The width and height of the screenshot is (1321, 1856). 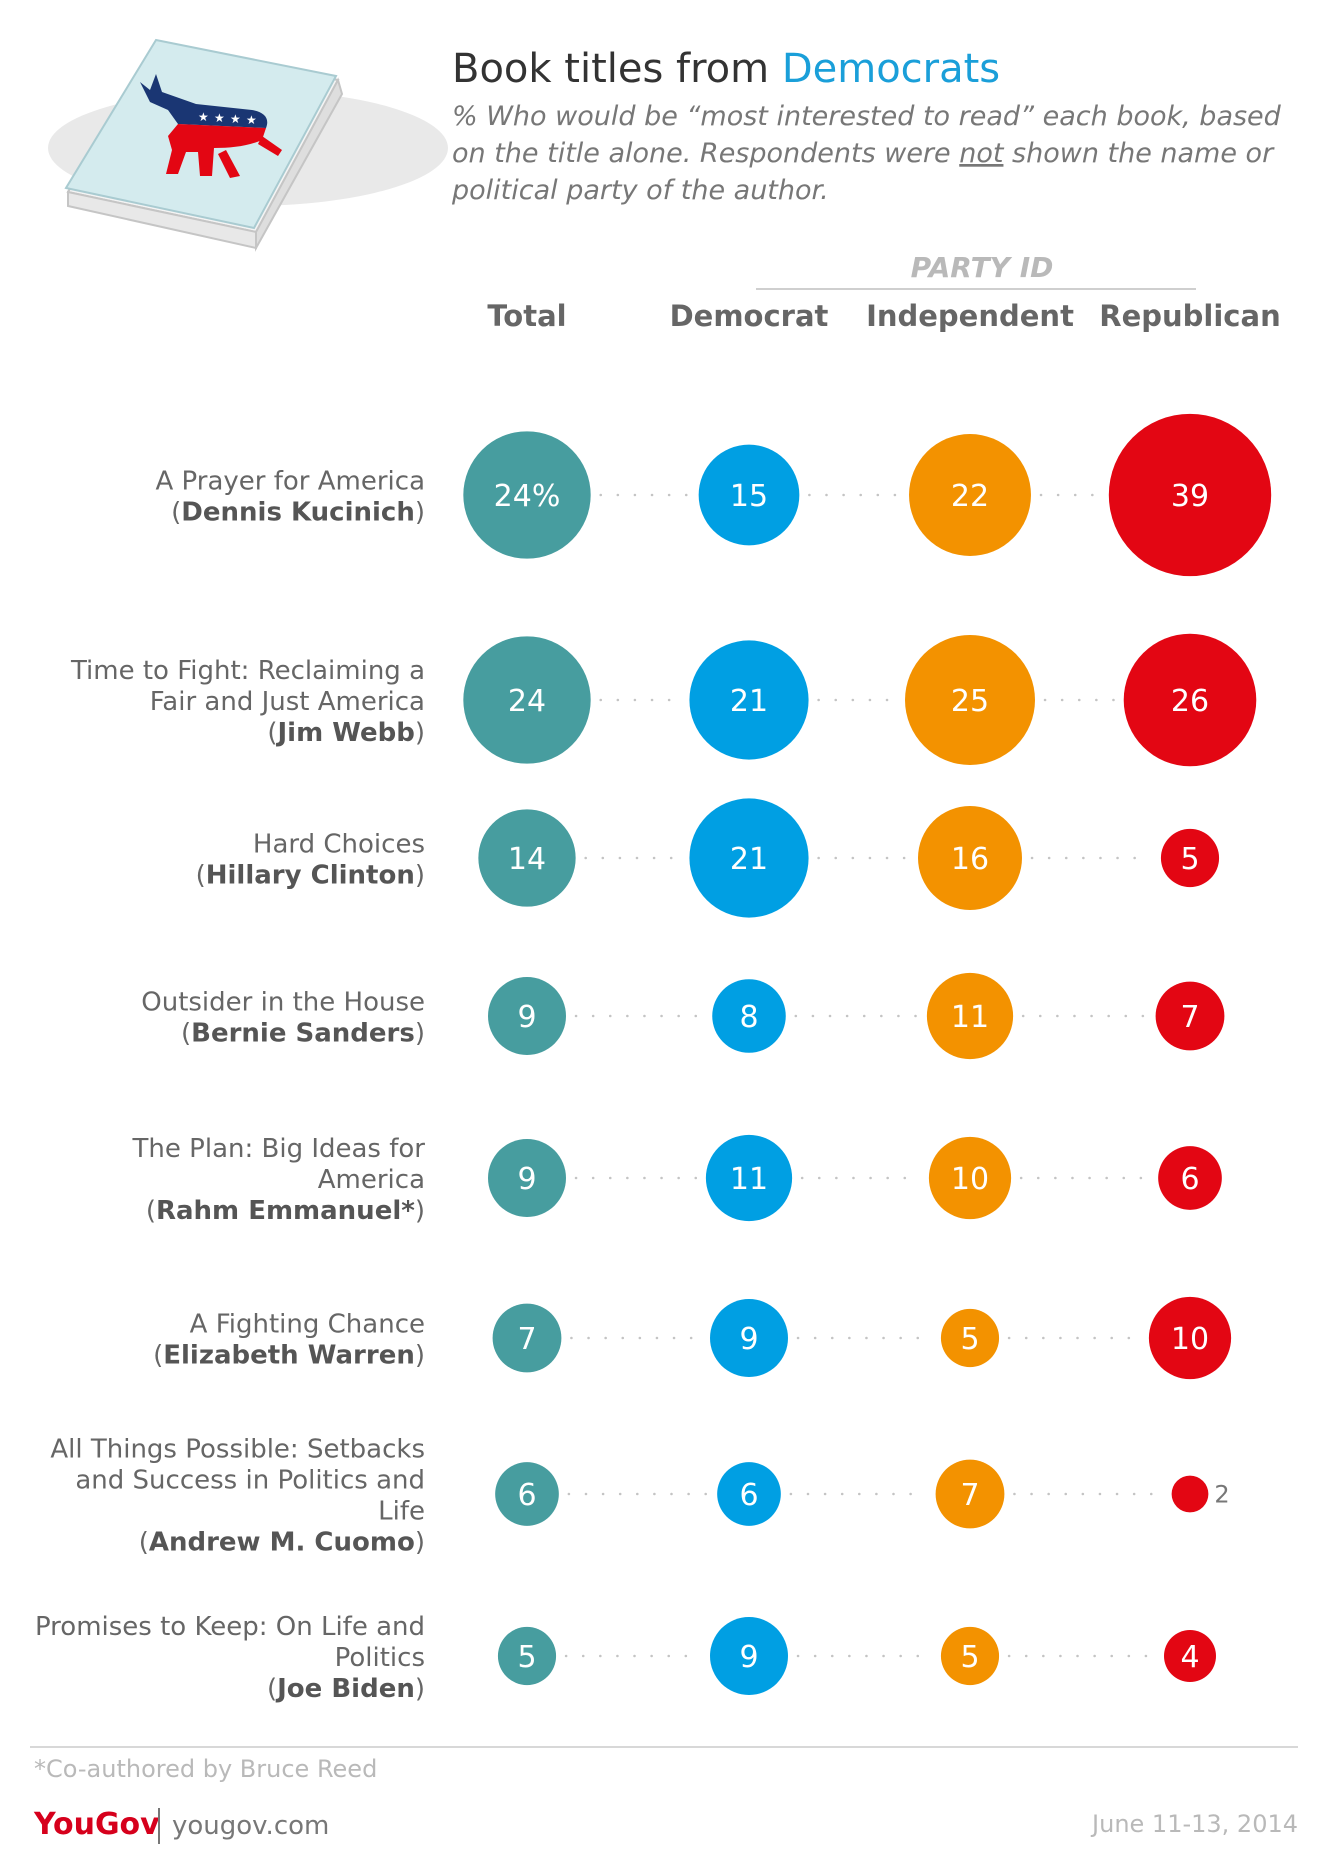 I want to click on column-header-independent: Independent, so click(x=970, y=316).